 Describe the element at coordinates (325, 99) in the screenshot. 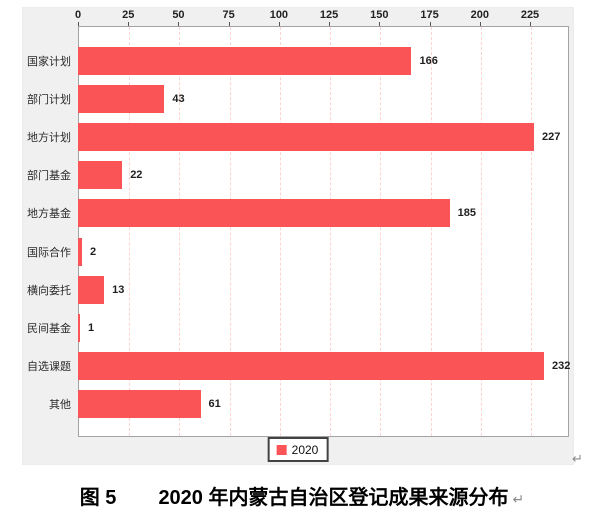

I see `bar-track: 43` at that location.